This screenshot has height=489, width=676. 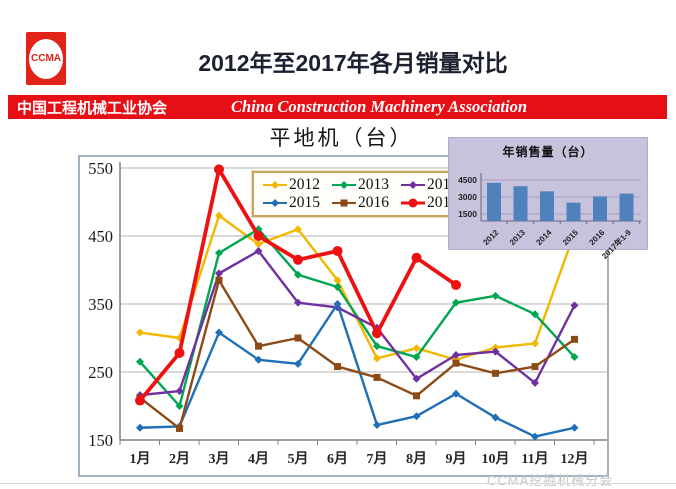 I want to click on legend-label: 2013, so click(x=373, y=184).